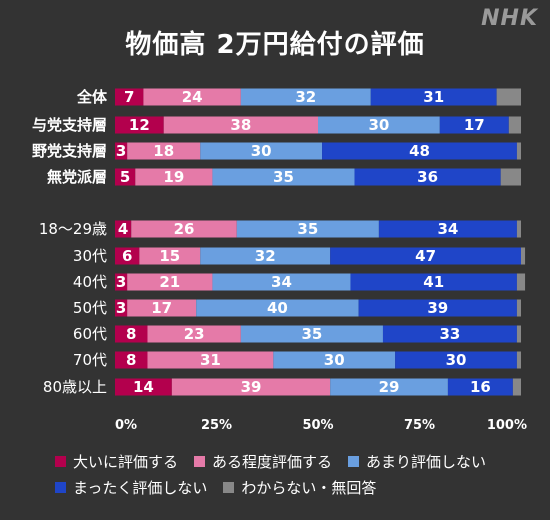  Describe the element at coordinates (140, 487) in the screenshot. I see `legend-label: まったく評価しない` at that location.